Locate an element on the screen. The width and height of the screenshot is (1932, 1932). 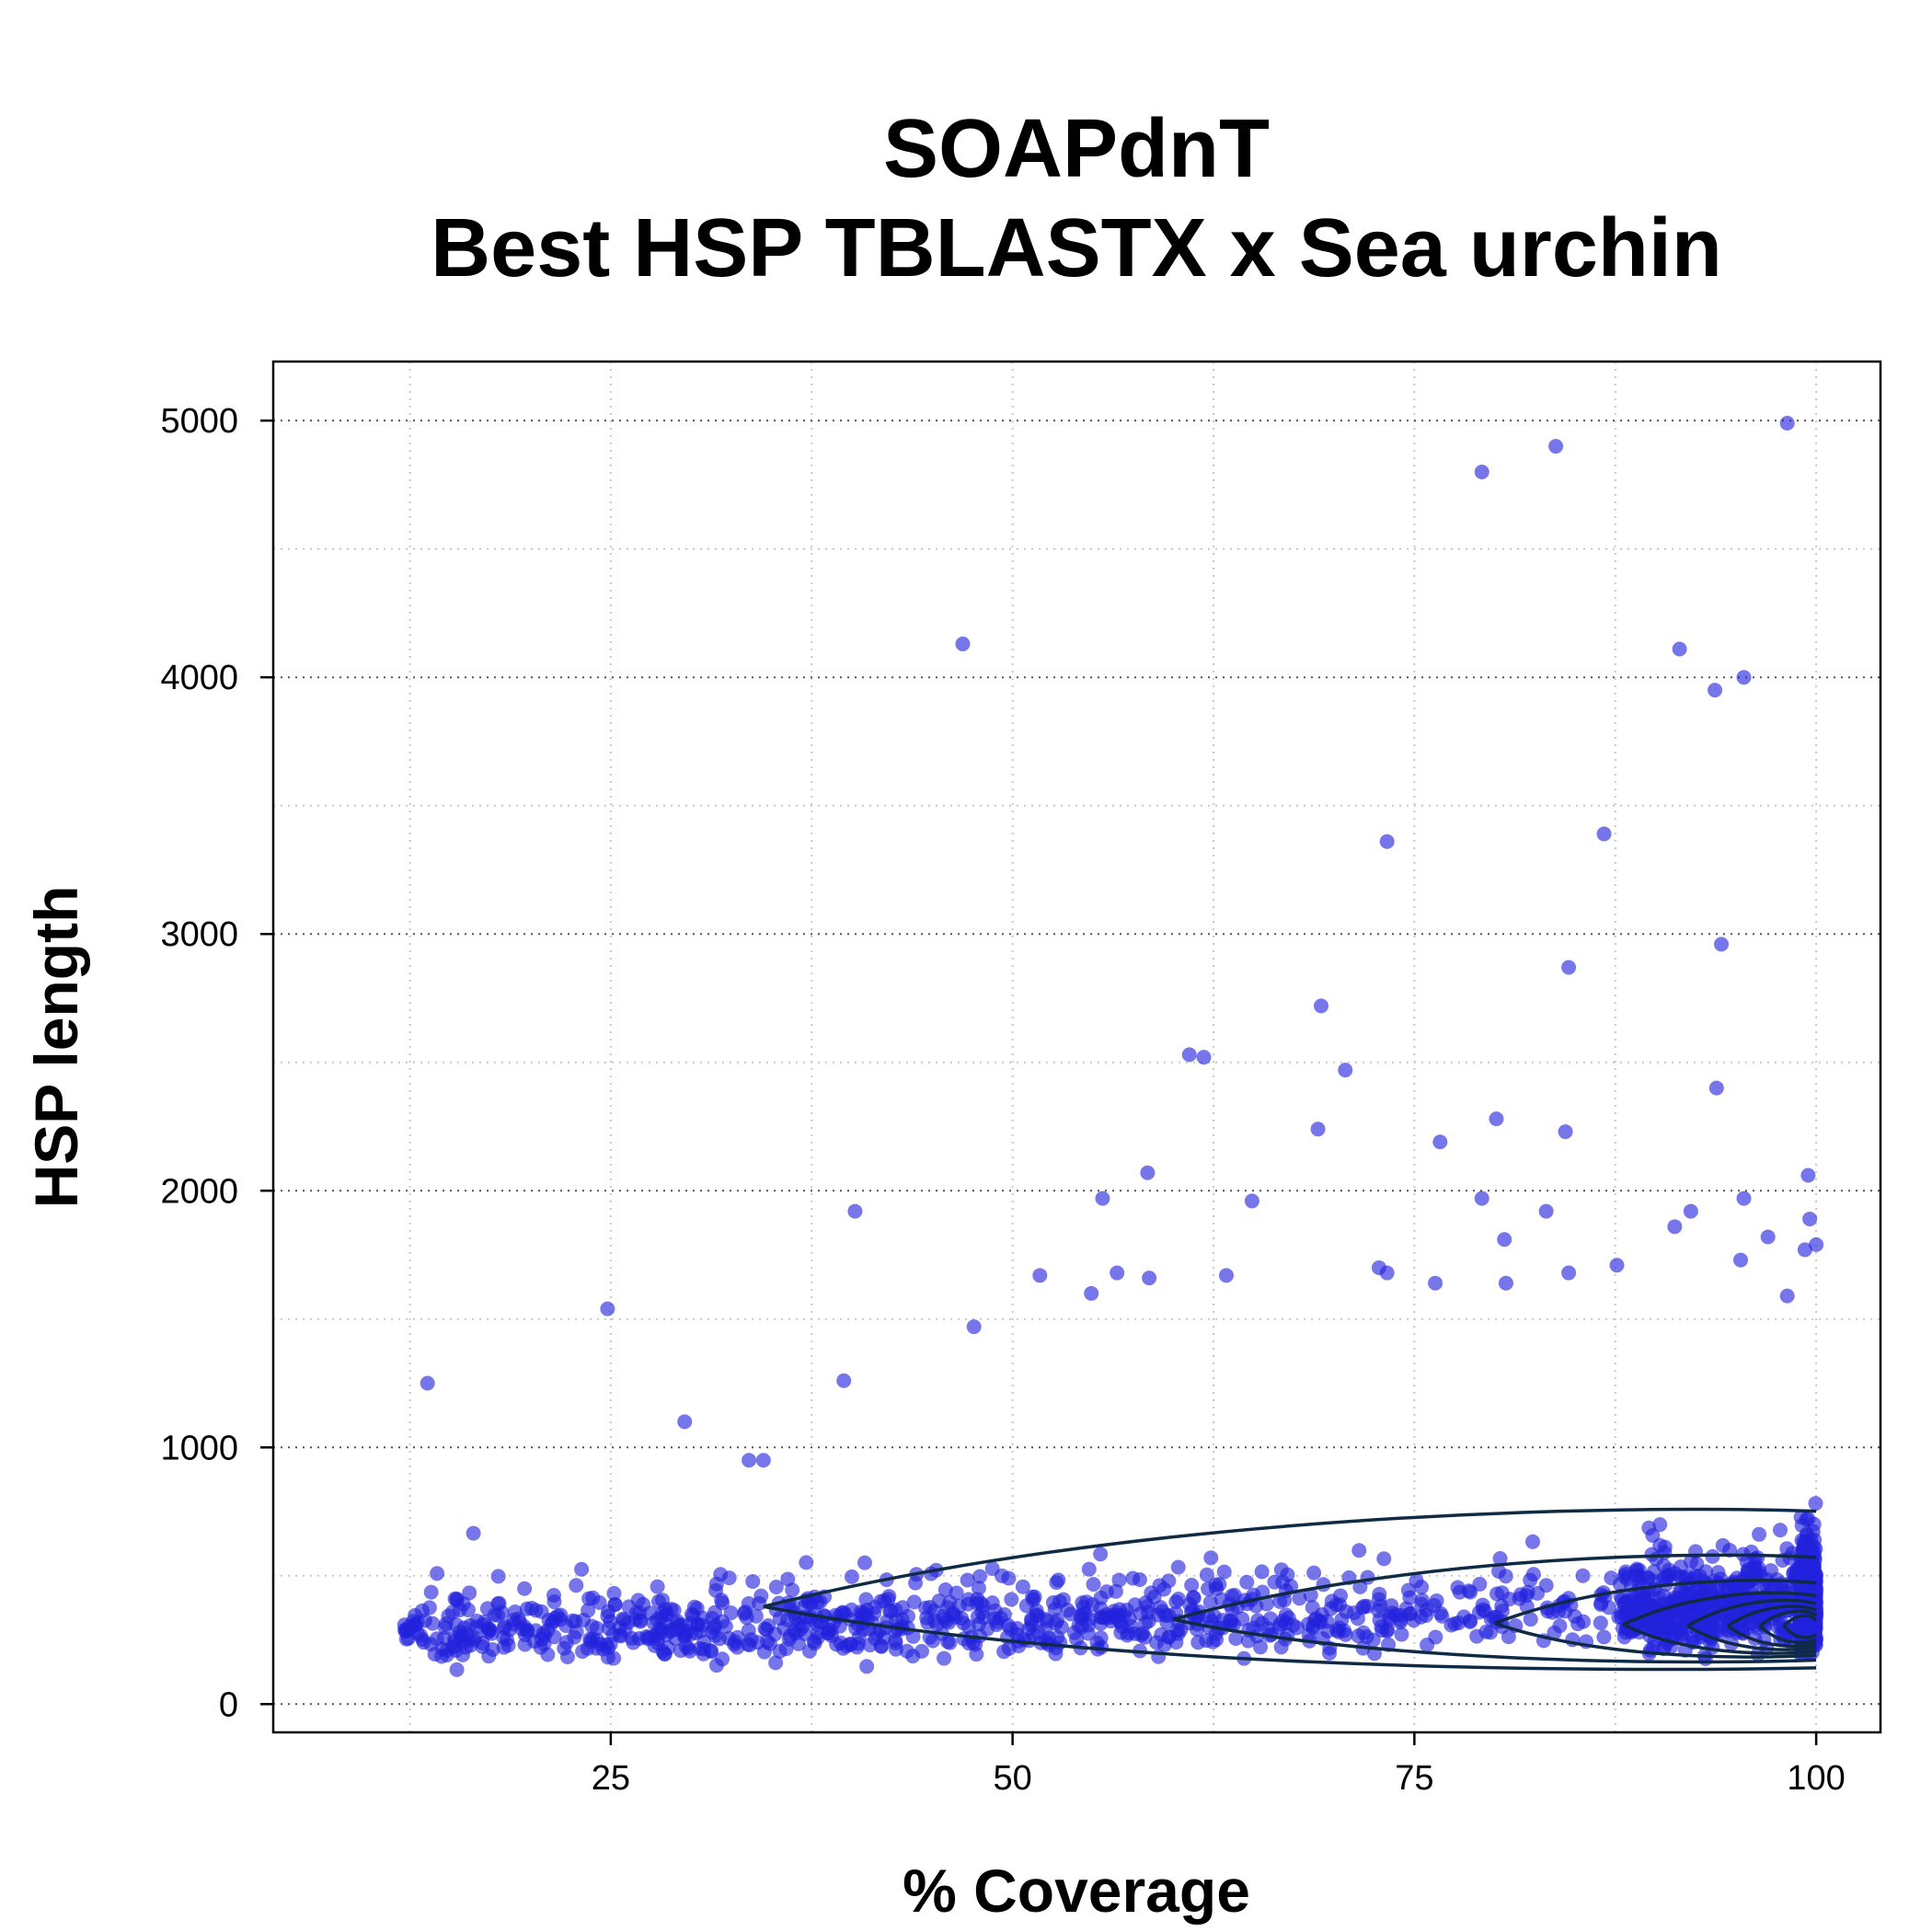
x-tick-label-2: 75 is located at coordinates (1414, 1778).